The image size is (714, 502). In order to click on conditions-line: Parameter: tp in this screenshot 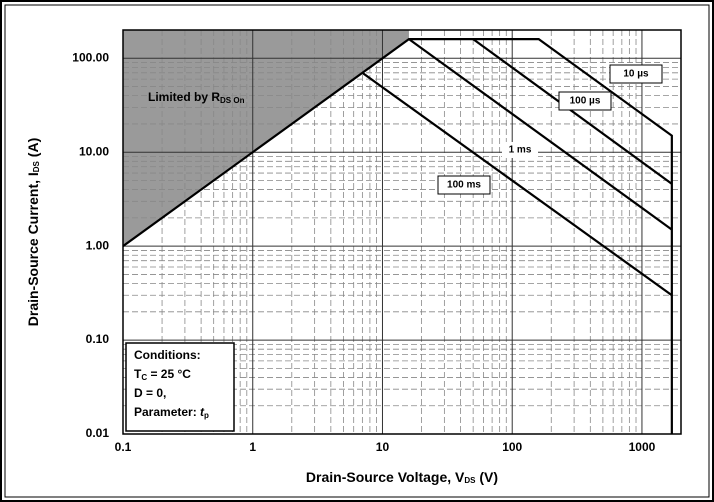, I will do `click(171, 412)`.